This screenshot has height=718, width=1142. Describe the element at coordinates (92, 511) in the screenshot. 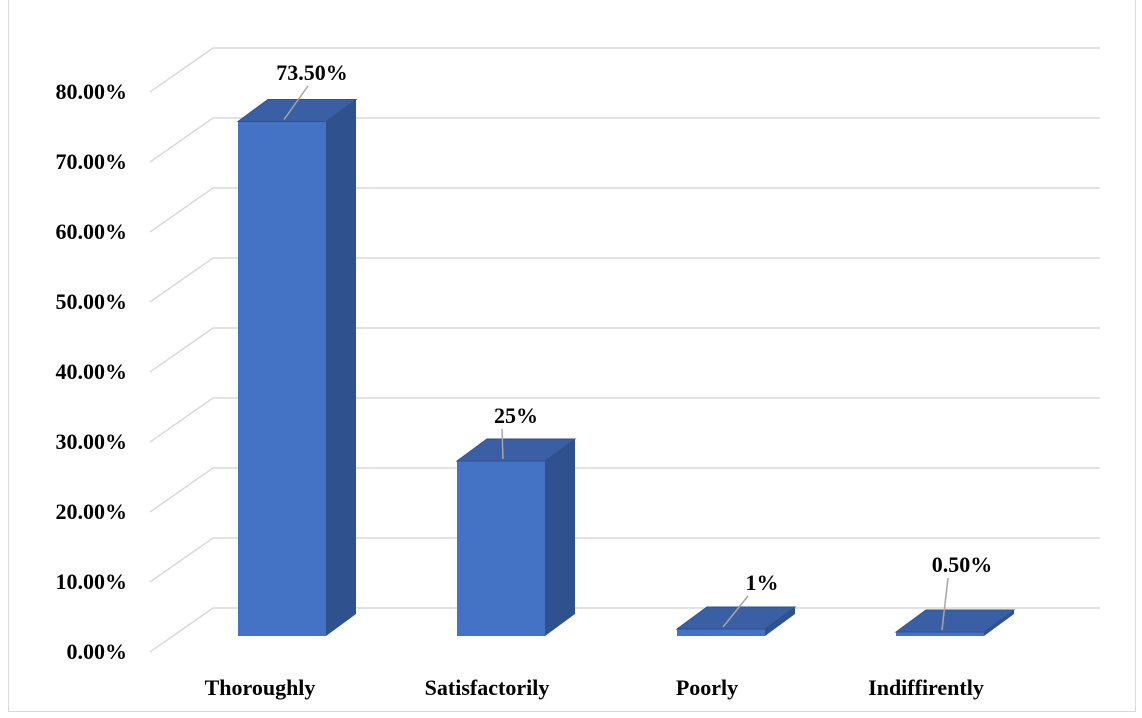

I see `y-tick-label: 20.00%` at that location.